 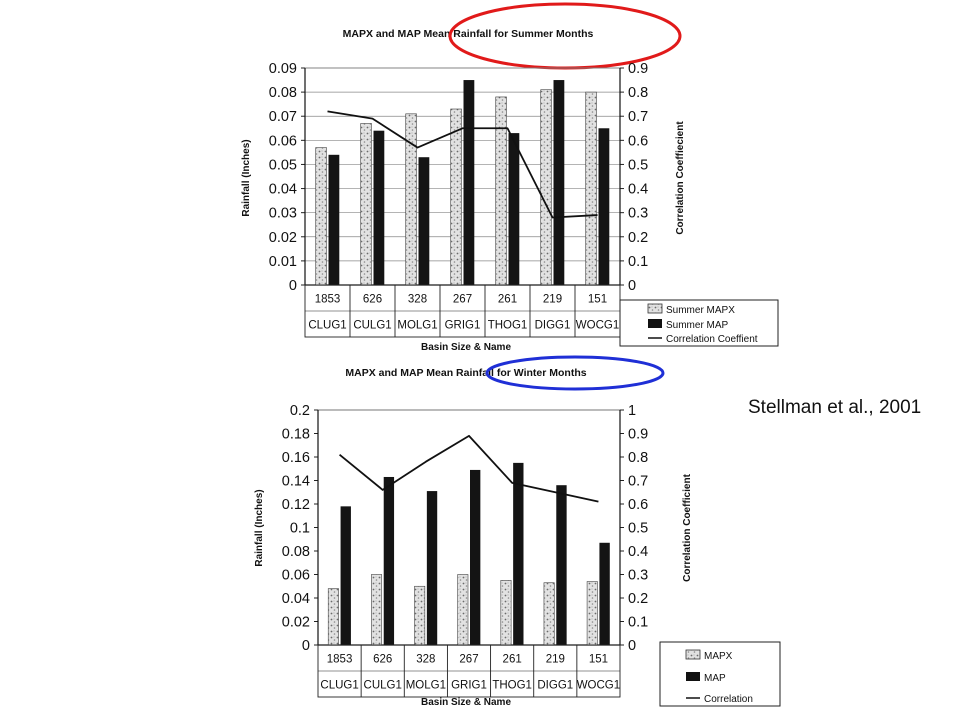 I want to click on winter-legend-box, so click(x=720, y=674).